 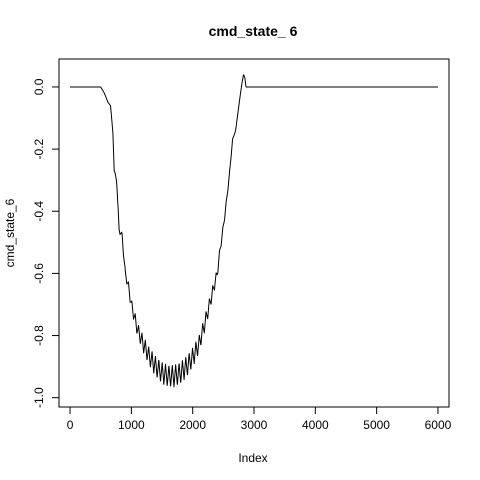 I want to click on x-tick-label: 2000, so click(x=192, y=425).